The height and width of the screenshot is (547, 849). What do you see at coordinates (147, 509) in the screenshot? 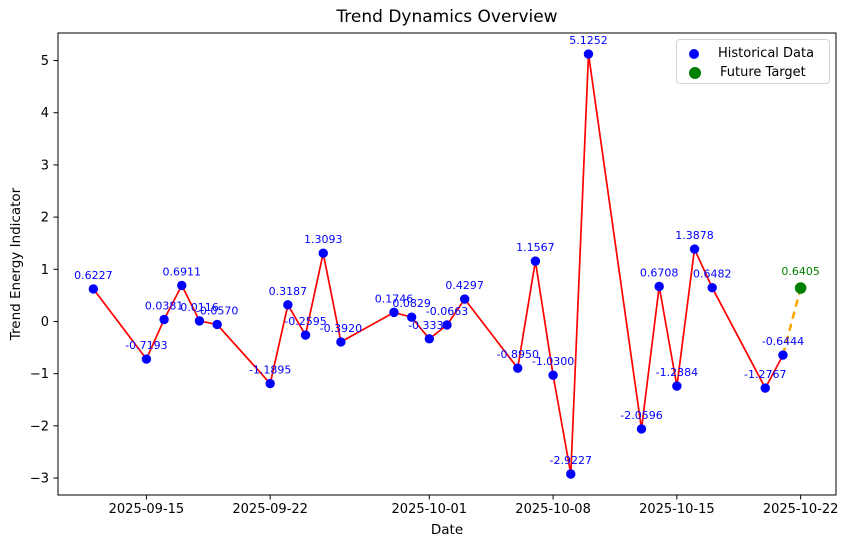
I see `x-tick-label: 2025-09-15` at bounding box center [147, 509].